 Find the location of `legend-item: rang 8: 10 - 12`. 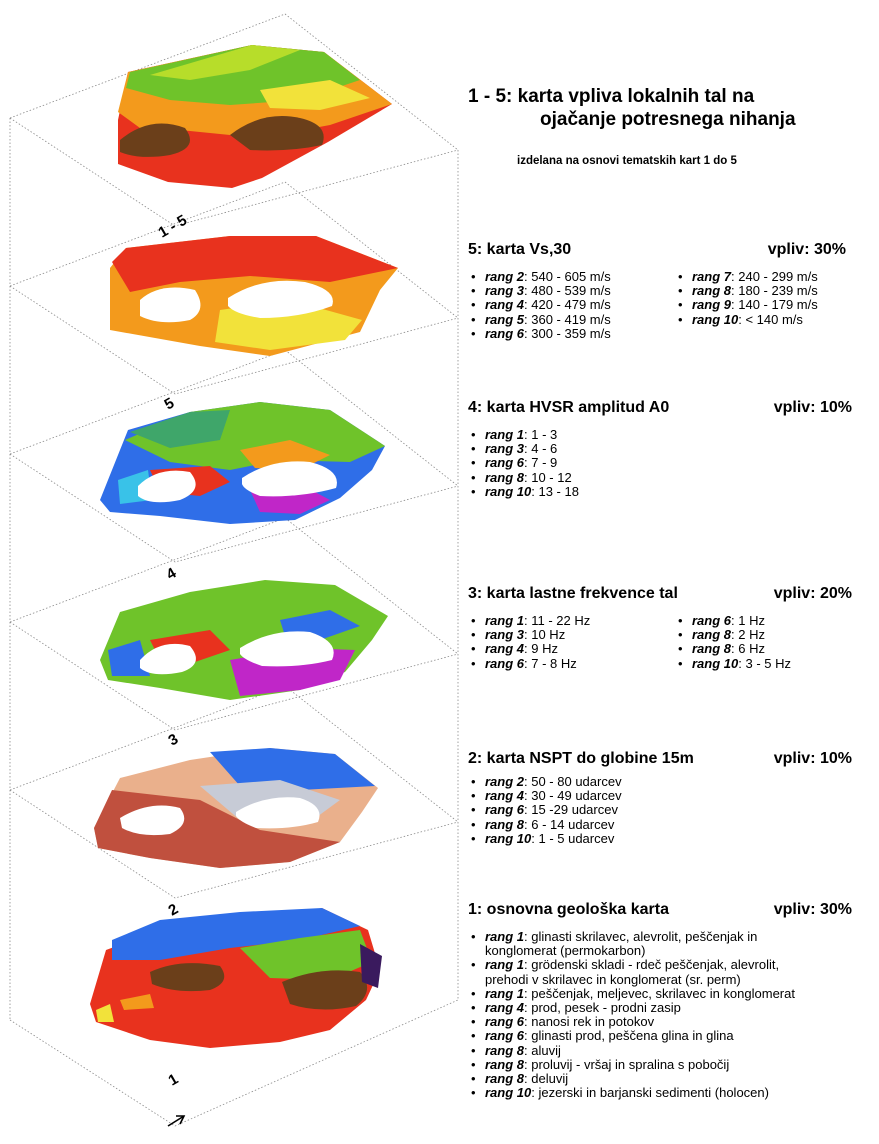

legend-item: rang 8: 10 - 12 is located at coordinates (571, 477).